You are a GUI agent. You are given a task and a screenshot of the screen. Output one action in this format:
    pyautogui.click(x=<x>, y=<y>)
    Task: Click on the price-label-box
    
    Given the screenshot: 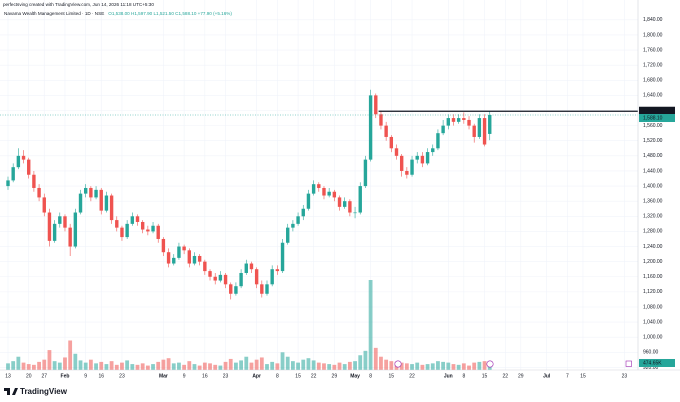 What is the action you would take?
    pyautogui.click(x=657, y=110)
    